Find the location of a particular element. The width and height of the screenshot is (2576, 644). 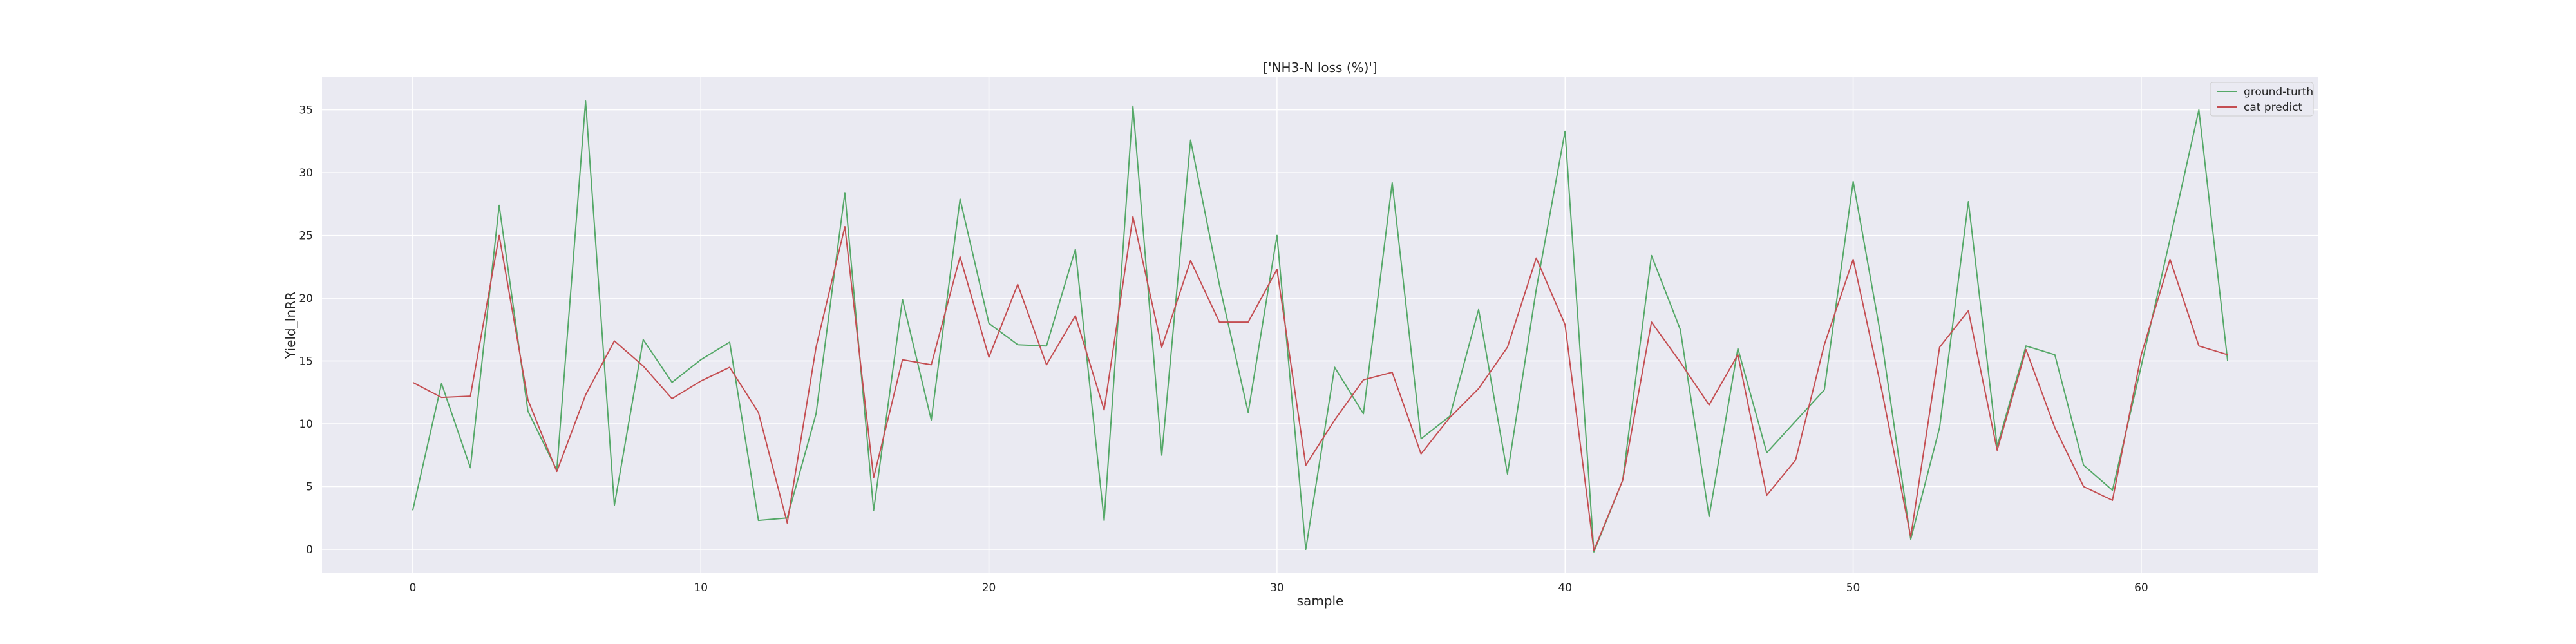

y-tick-label: 0 is located at coordinates (309, 550).